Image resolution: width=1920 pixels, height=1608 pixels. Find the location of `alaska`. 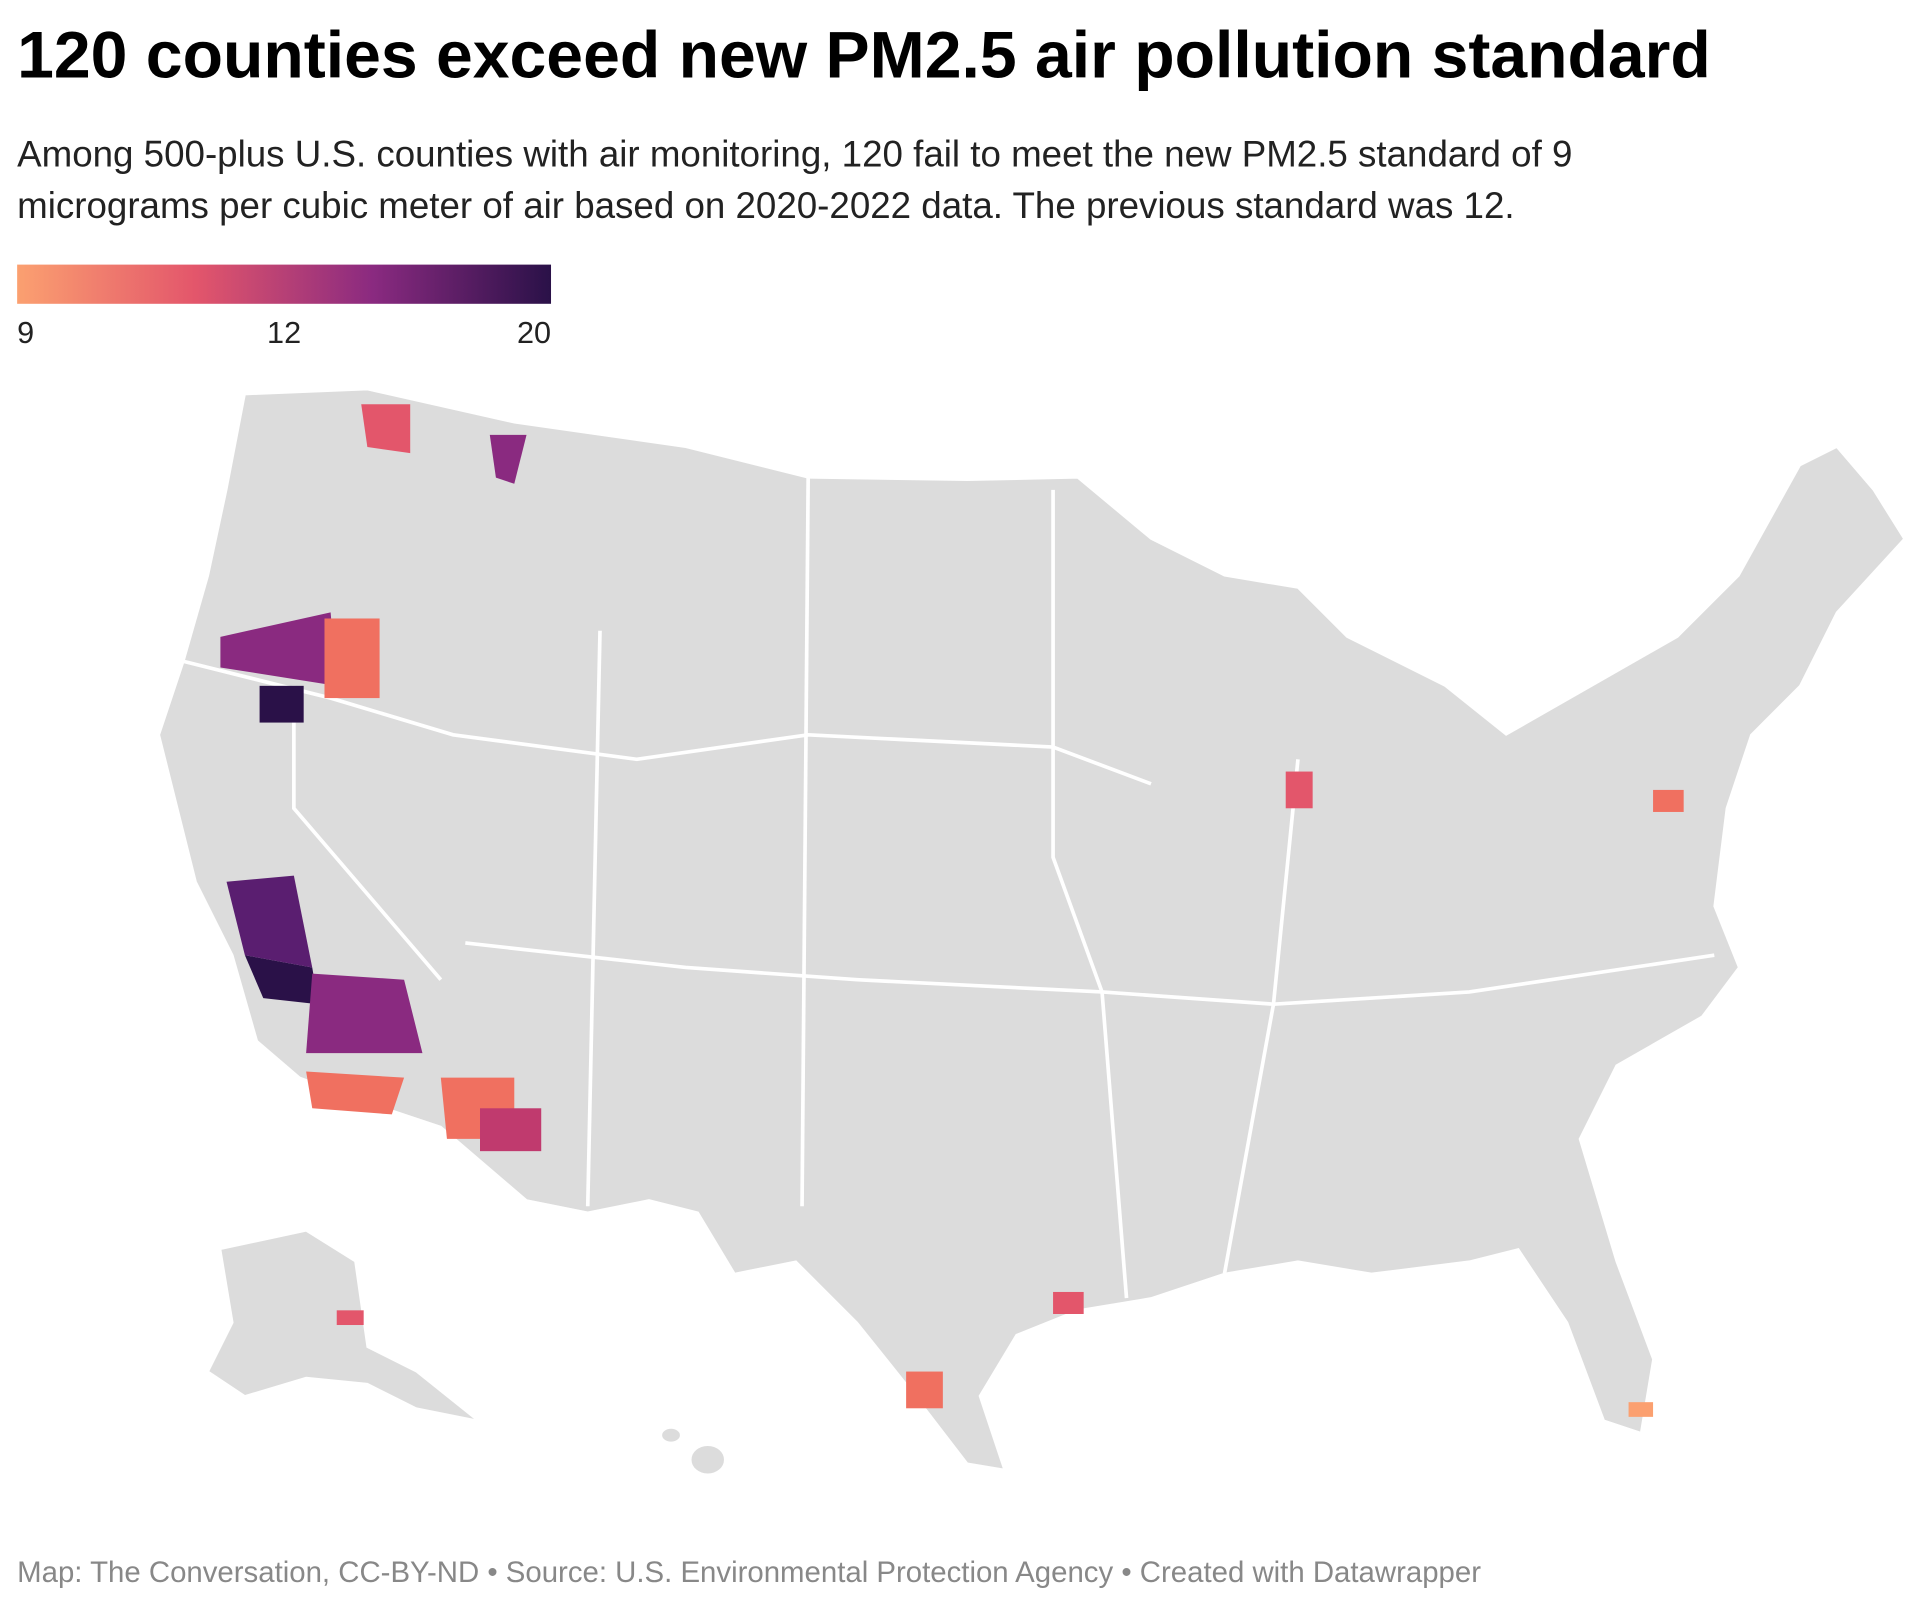

alaska is located at coordinates (342, 1325).